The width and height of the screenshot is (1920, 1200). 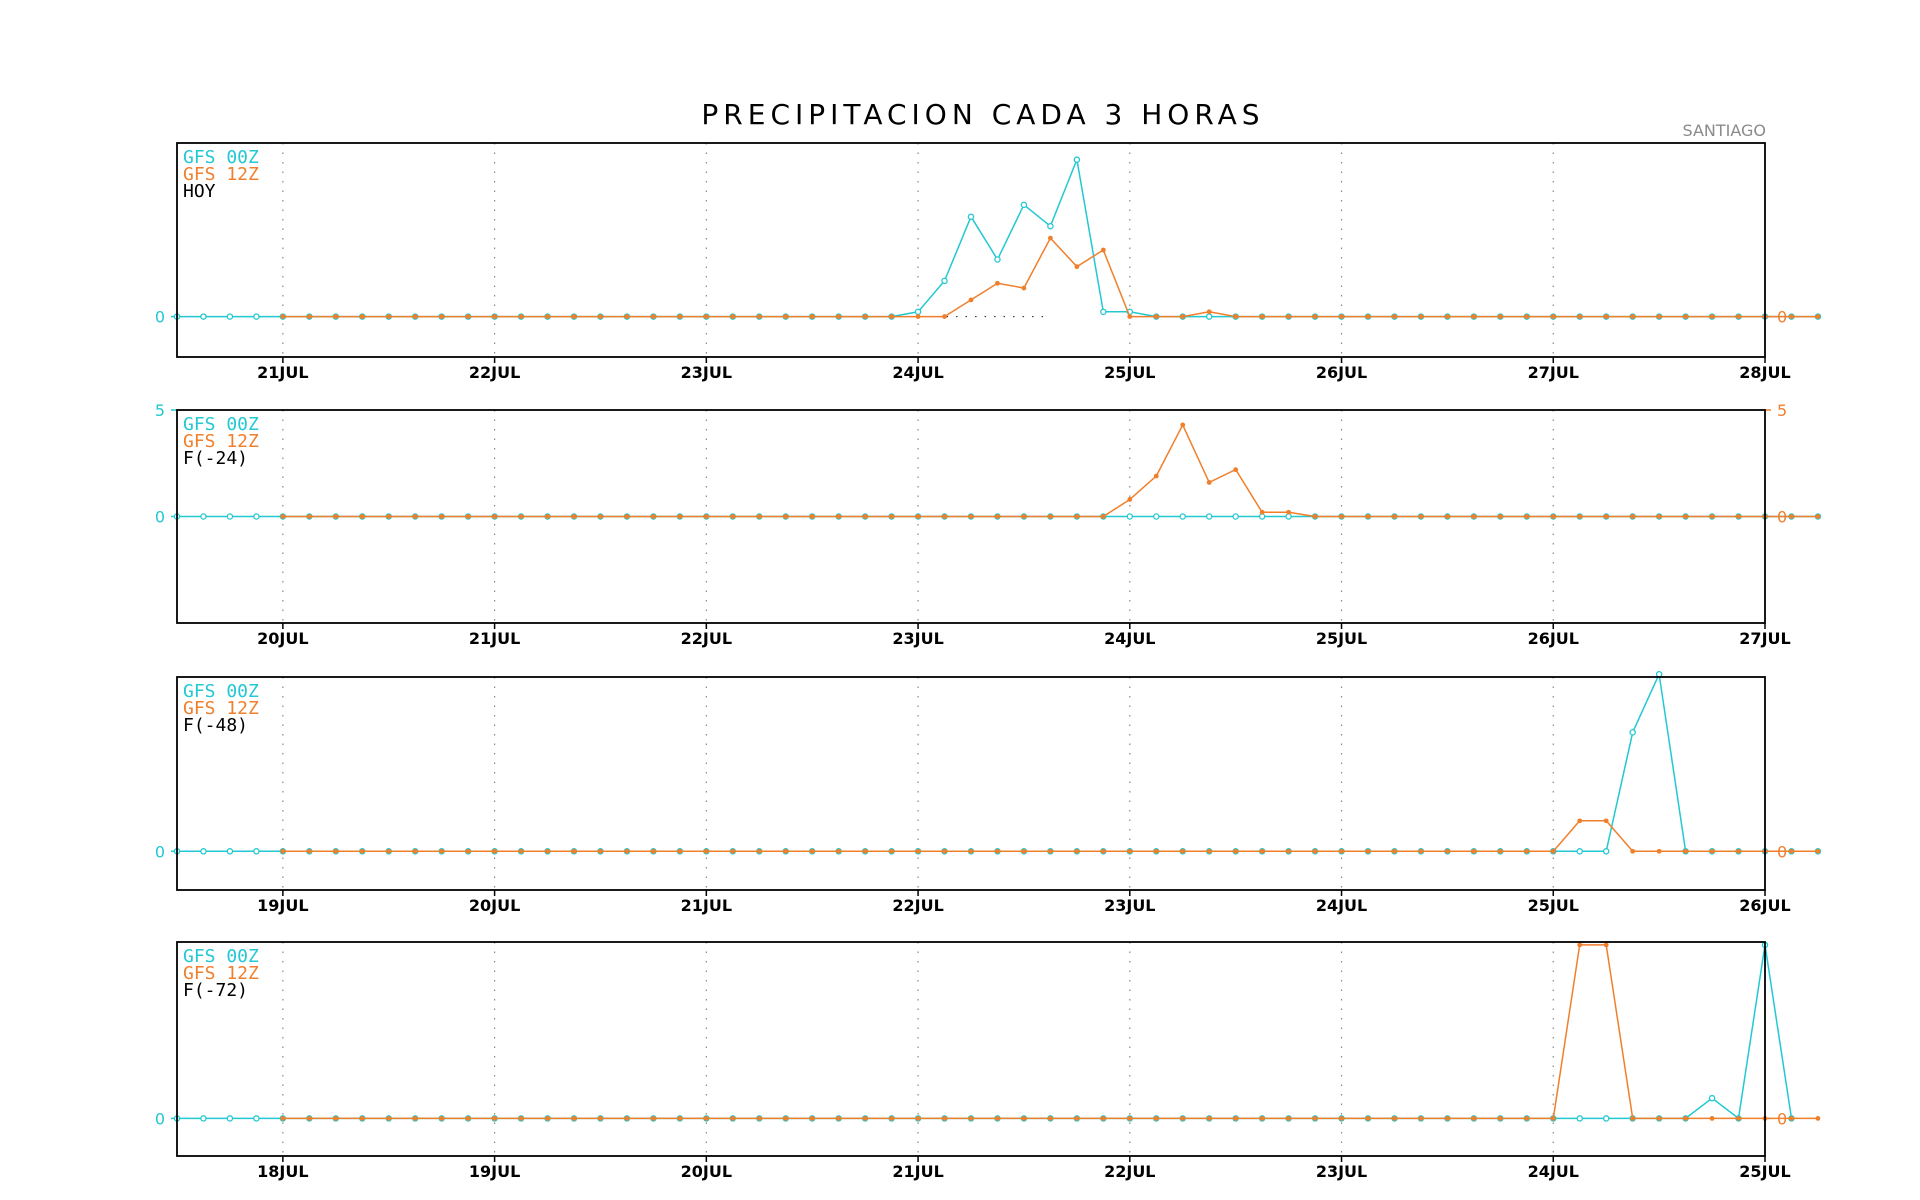 I want to click on panel-frame, so click(x=971, y=250).